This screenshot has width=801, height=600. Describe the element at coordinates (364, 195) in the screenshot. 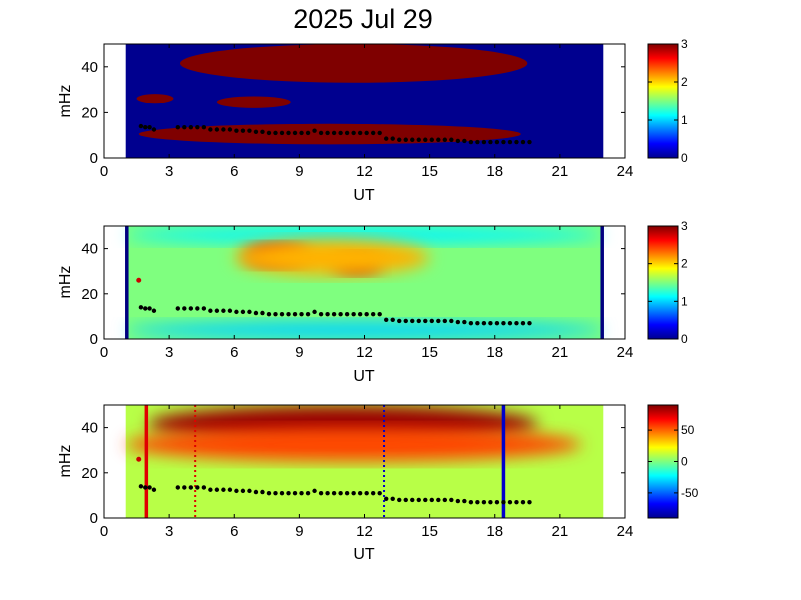

I see `panel-1-xlabel: UT` at that location.